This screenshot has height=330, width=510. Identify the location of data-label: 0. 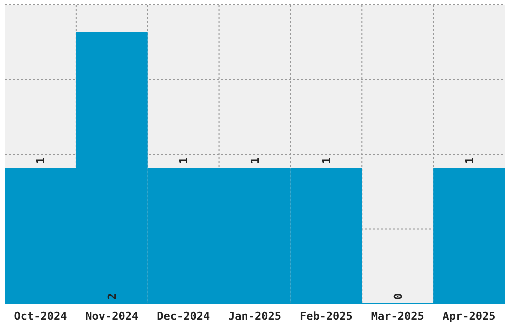
(398, 296).